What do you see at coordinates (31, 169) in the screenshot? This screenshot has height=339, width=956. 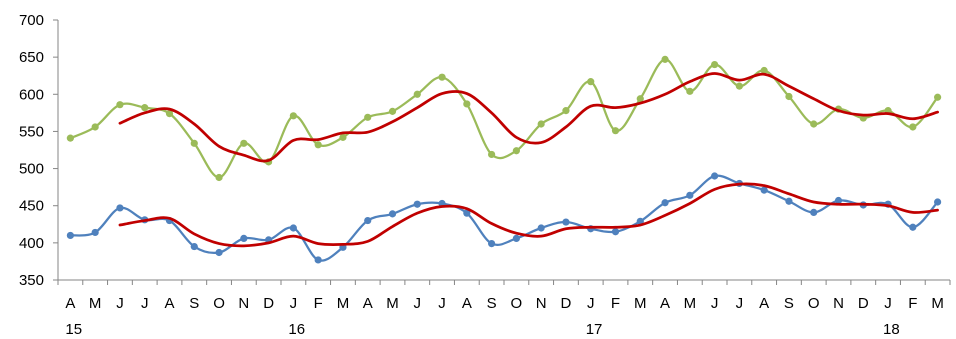 I see `y-tick-label: 500` at bounding box center [31, 169].